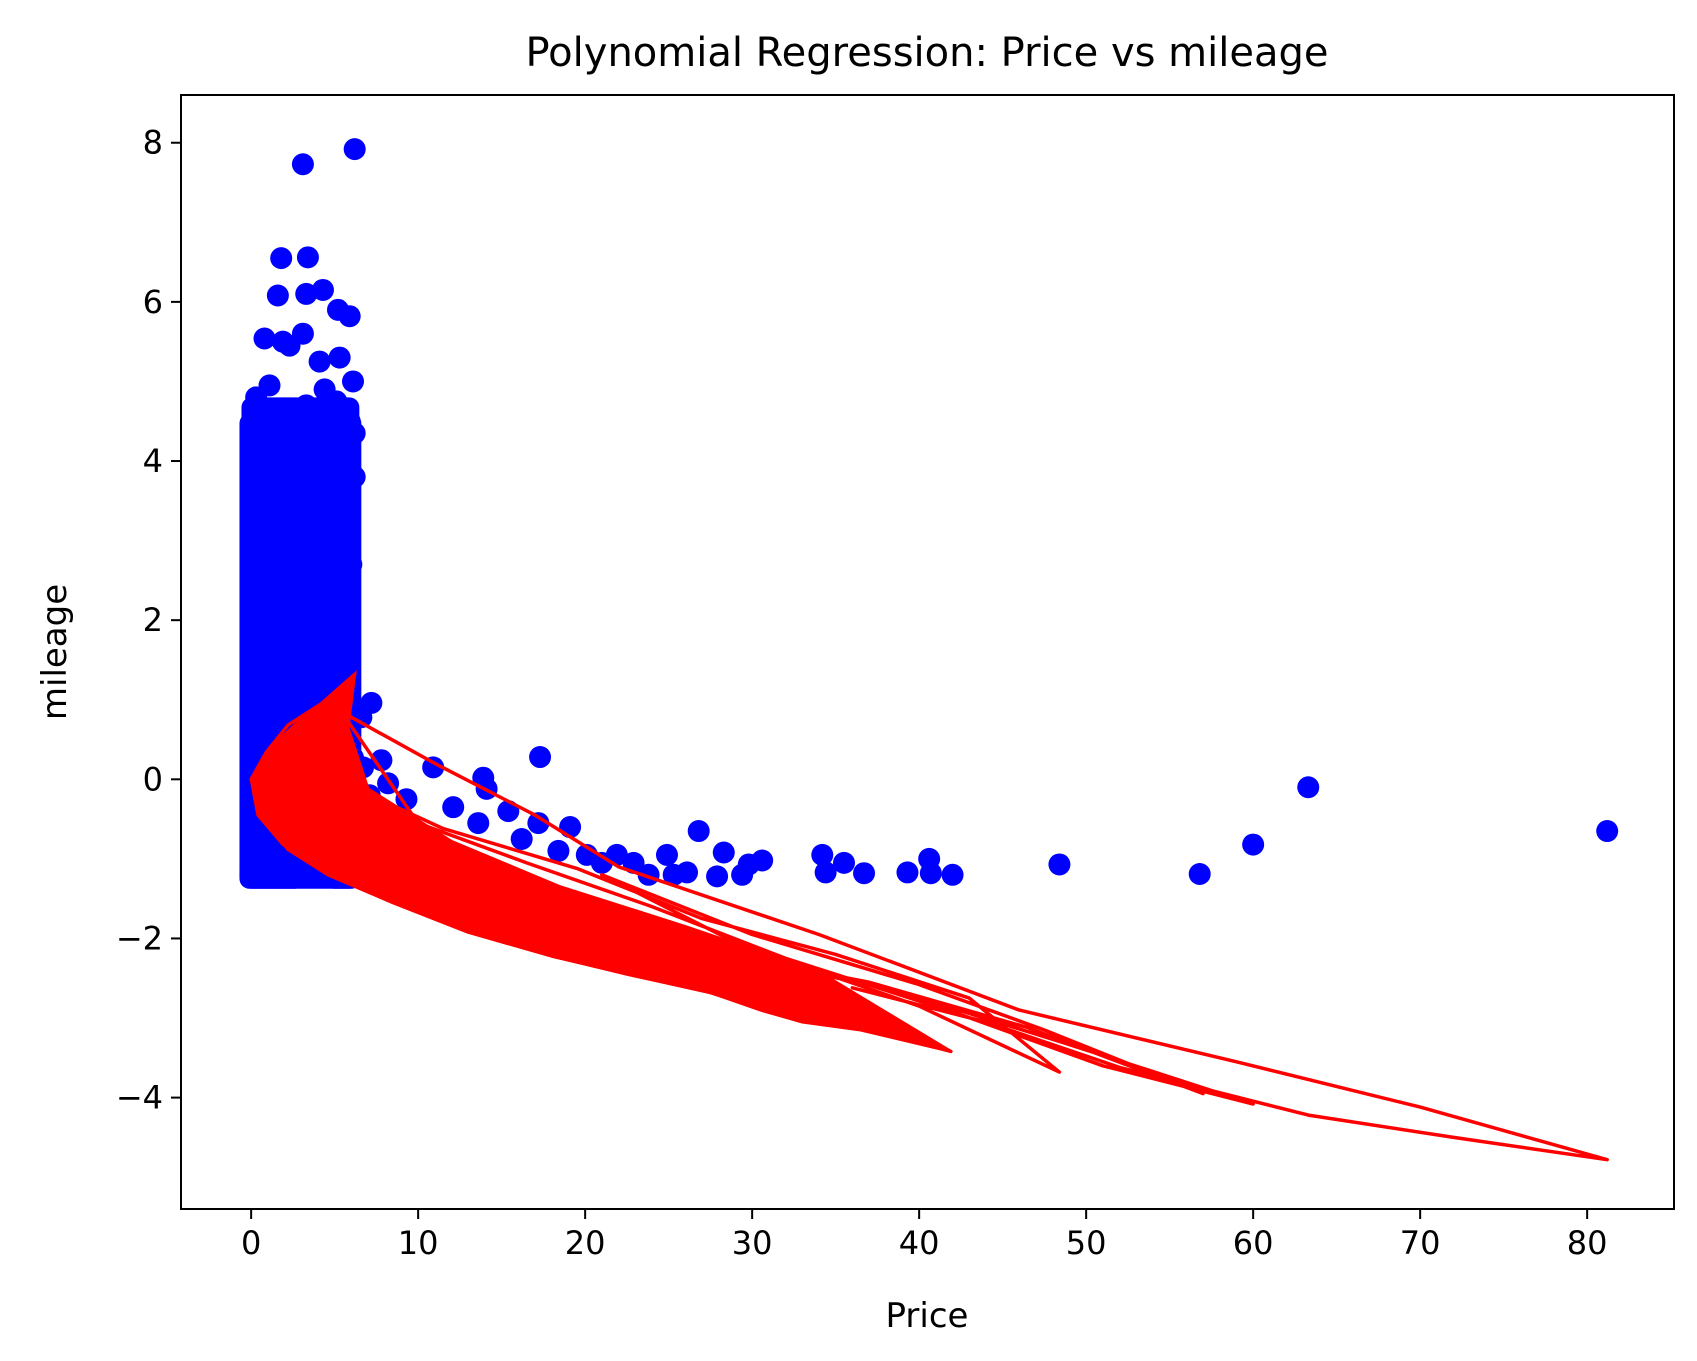  I want to click on x-tick-label-6: 60, so click(1253, 1243).